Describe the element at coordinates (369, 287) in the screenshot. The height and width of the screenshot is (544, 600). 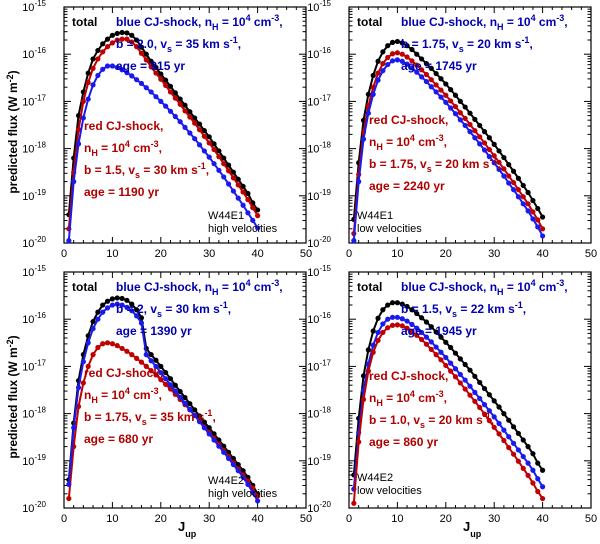
I see `total-label: total` at that location.